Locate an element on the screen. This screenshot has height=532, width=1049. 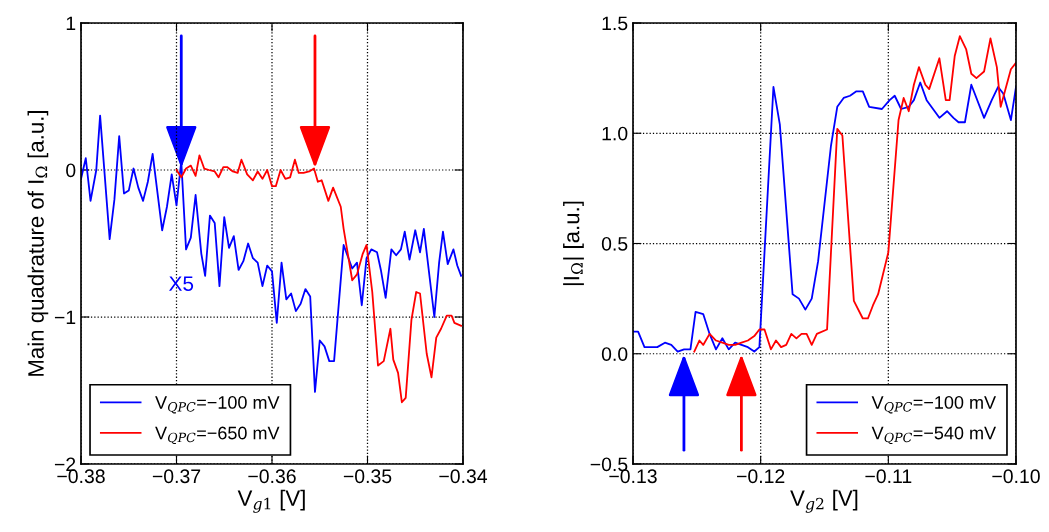
y-tick-label: 1 is located at coordinates (71, 23).